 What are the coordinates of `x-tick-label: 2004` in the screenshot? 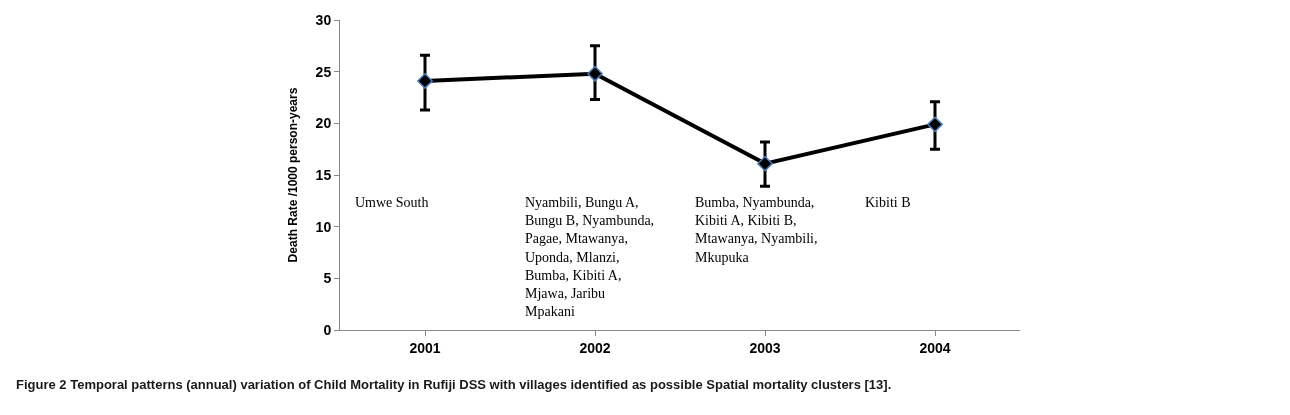 It's located at (935, 347).